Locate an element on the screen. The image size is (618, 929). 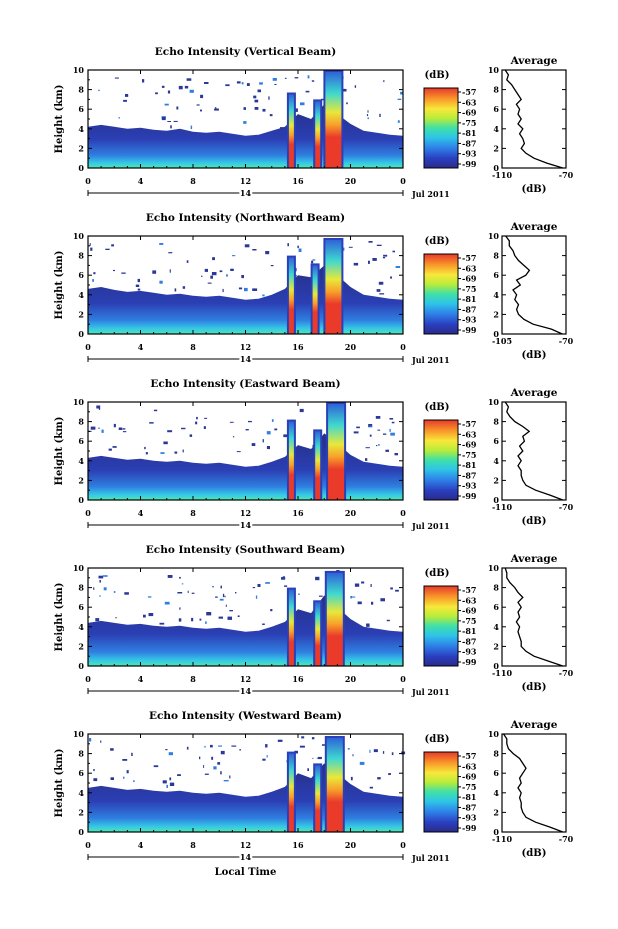
profile-y-tick-label: 4 is located at coordinates (496, 295).